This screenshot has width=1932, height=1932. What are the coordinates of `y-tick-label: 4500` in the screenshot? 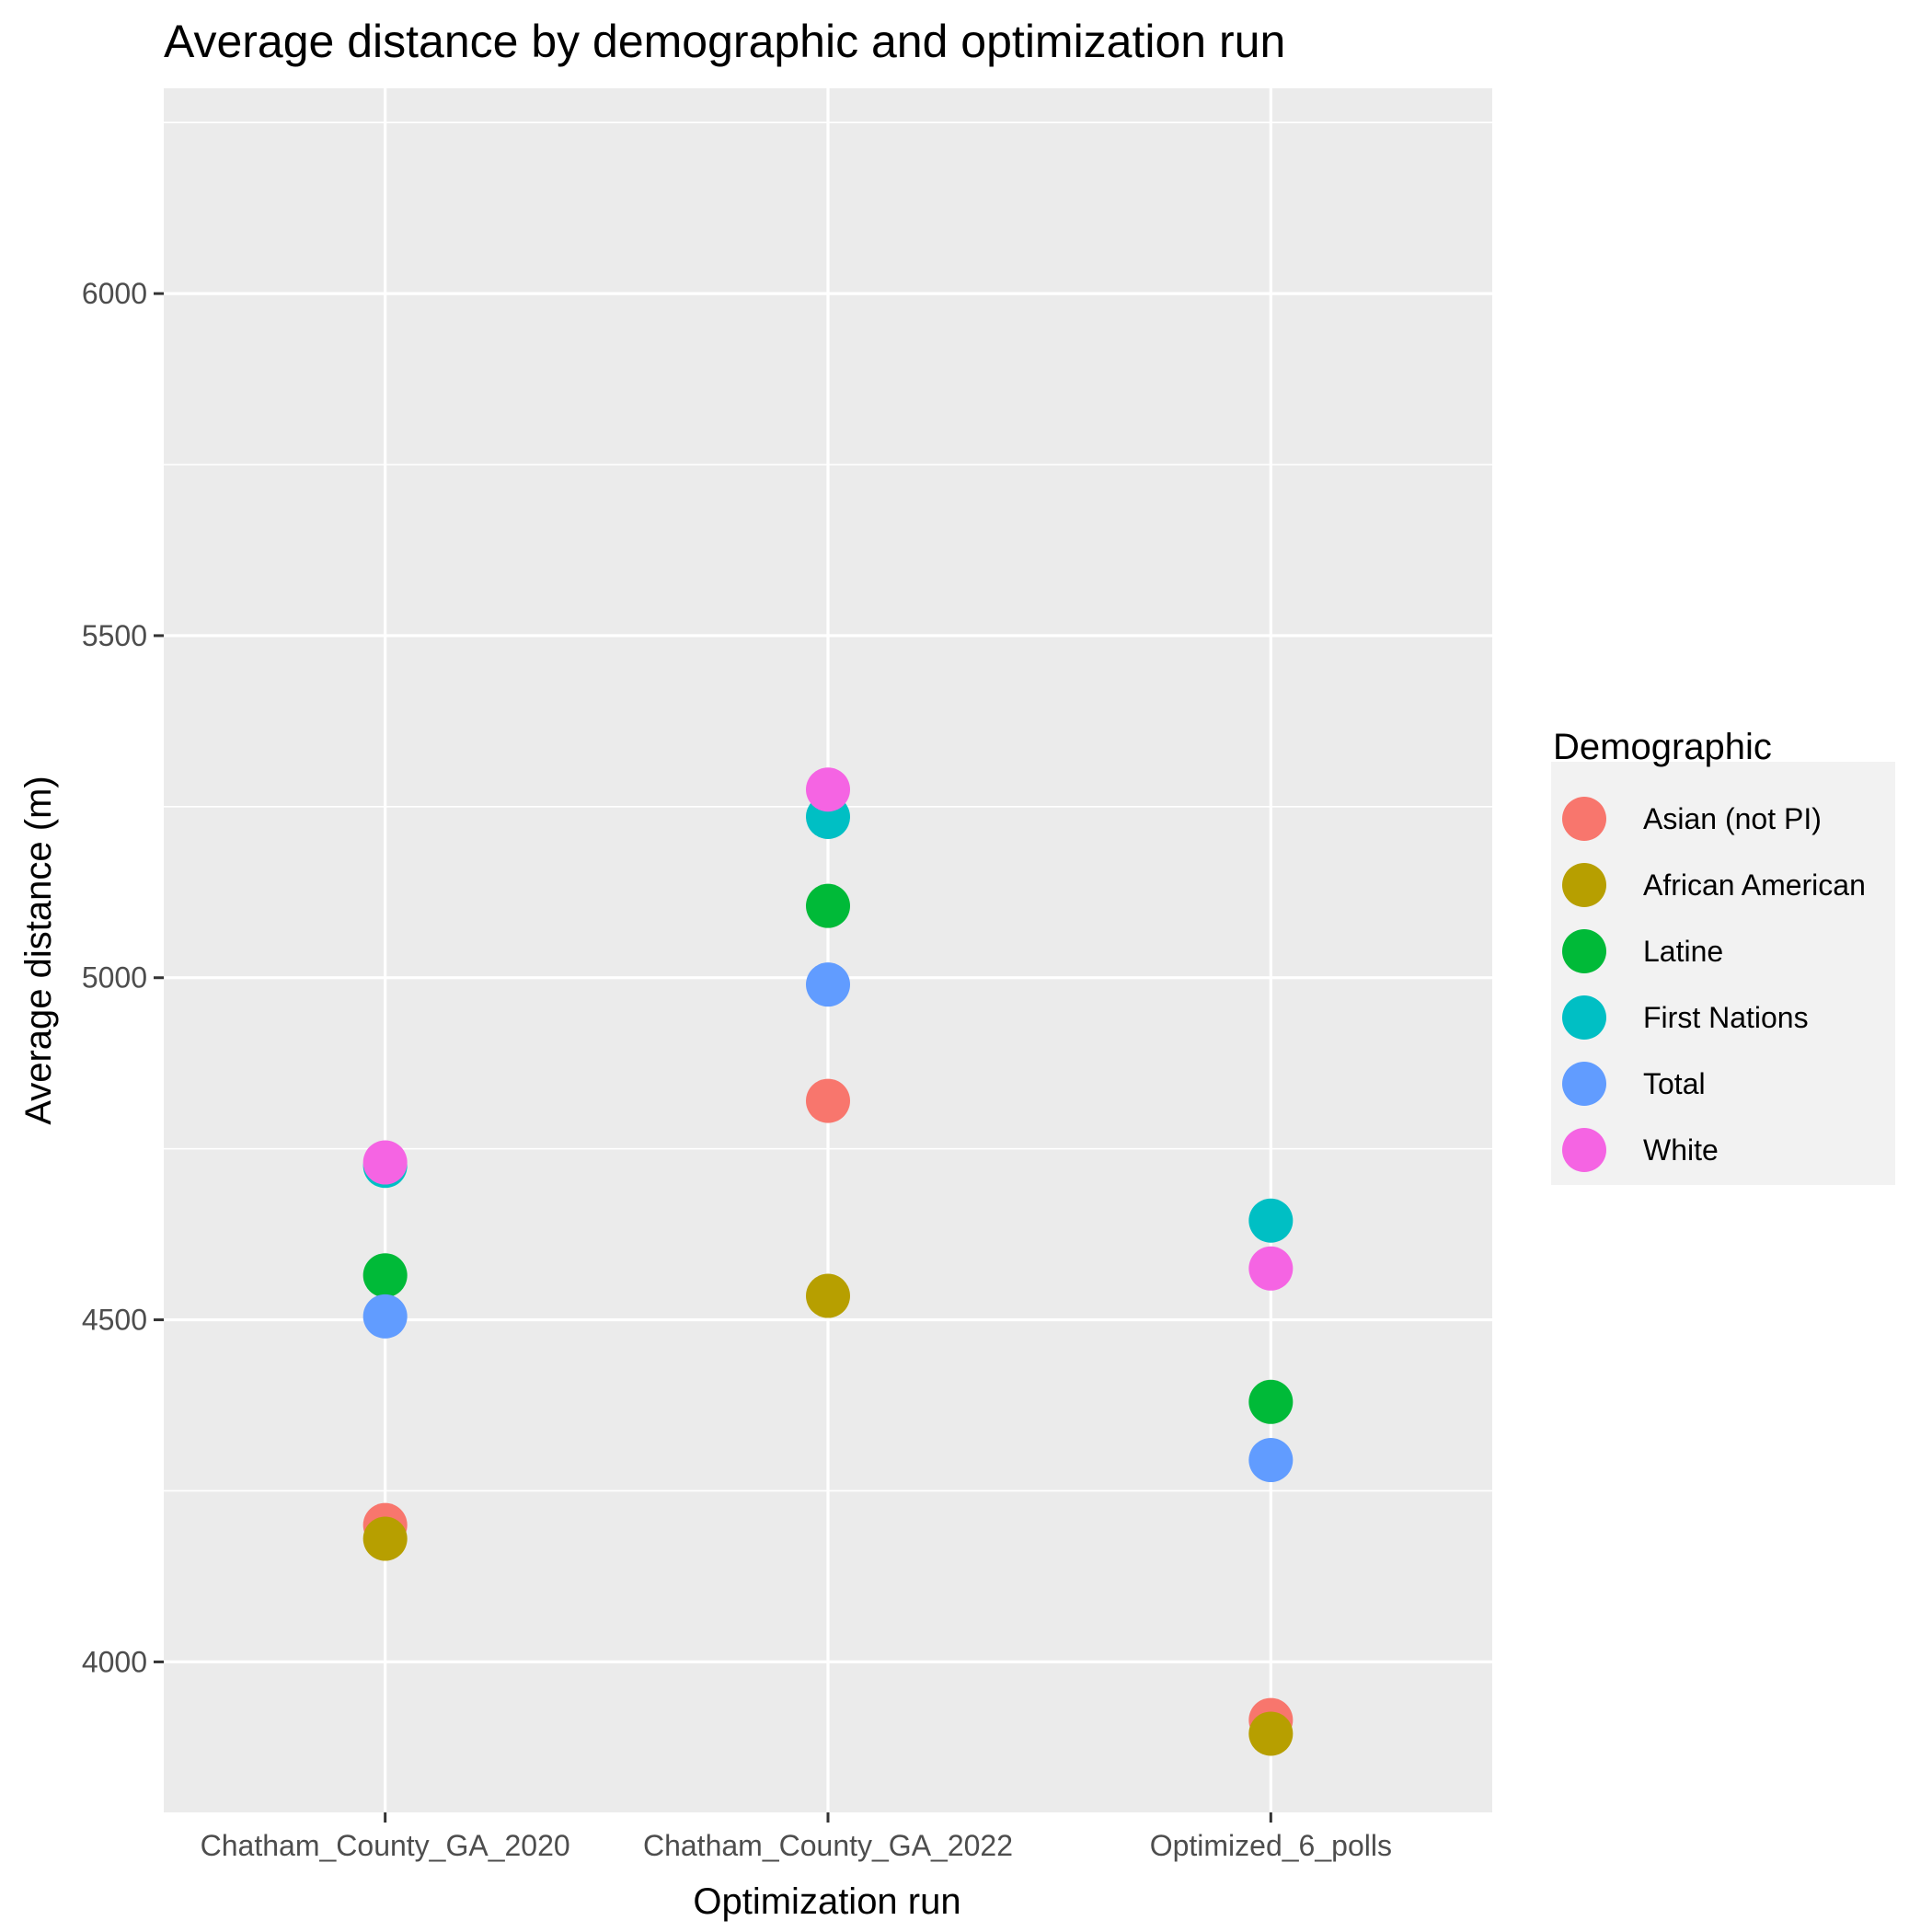 It's located at (114, 1320).